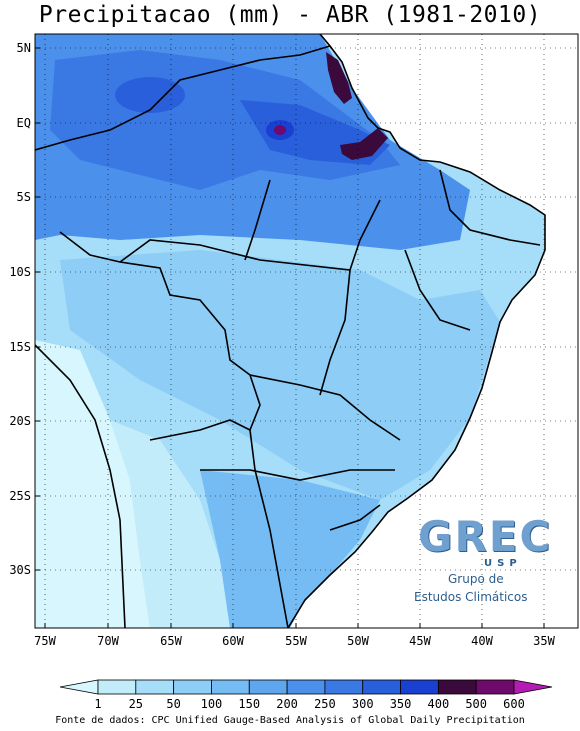  Describe the element at coordinates (401, 704) in the screenshot. I see `colorbar-level-label: 350` at that location.